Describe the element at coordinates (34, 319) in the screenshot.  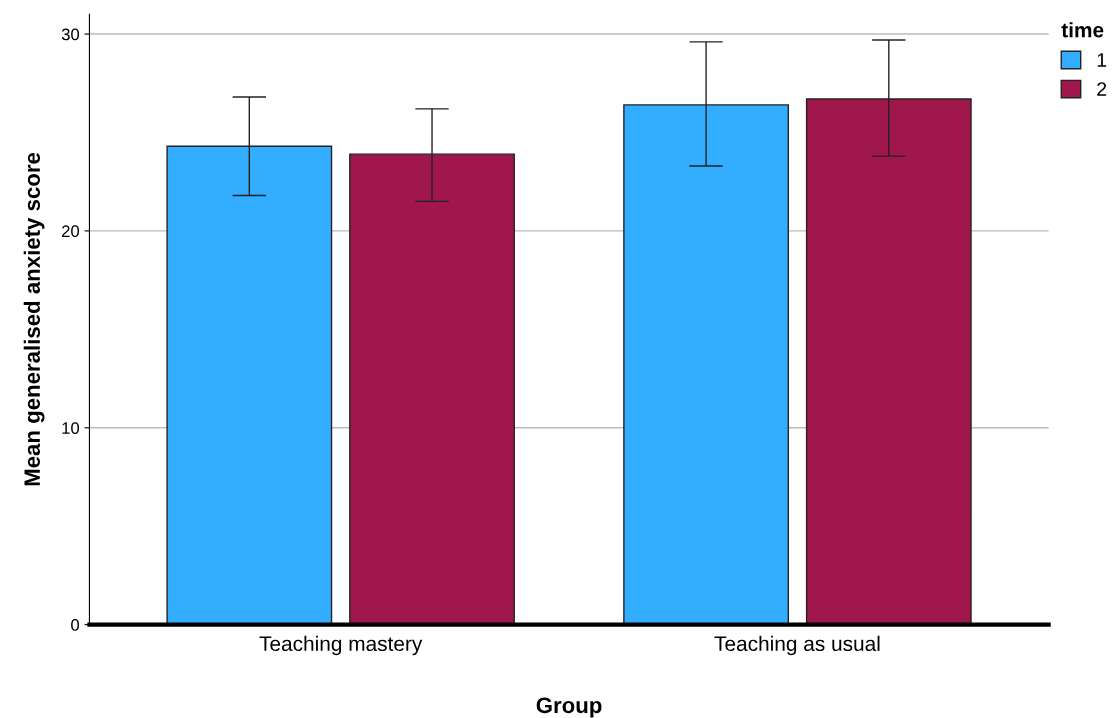
I see `y-axis-title: Mean generalised anxiety score` at that location.